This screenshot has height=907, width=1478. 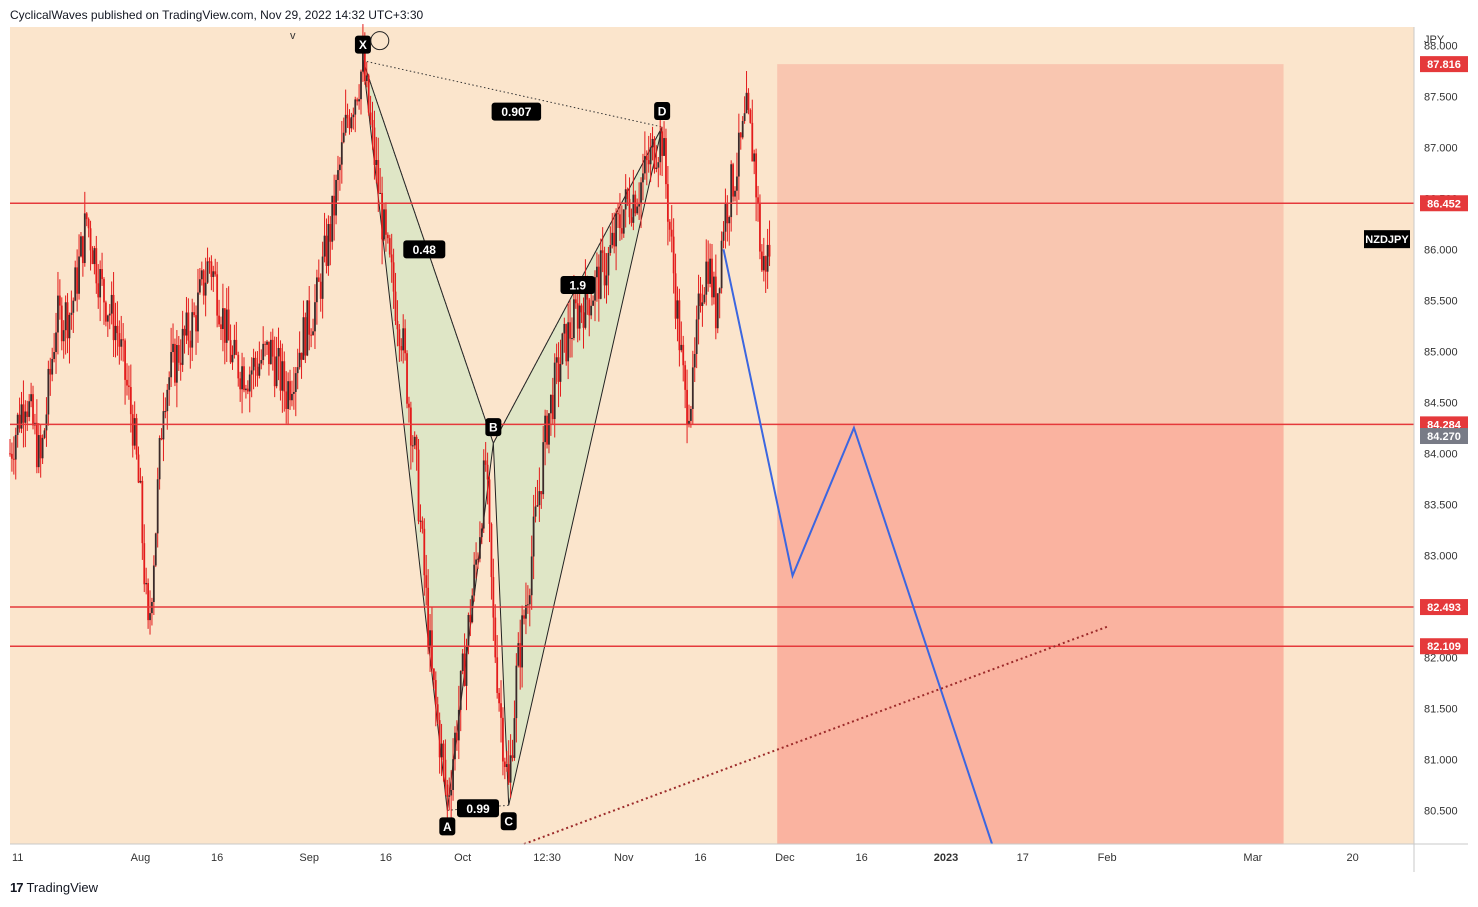 I want to click on y-tick-label: 86.000, so click(x=1441, y=250).